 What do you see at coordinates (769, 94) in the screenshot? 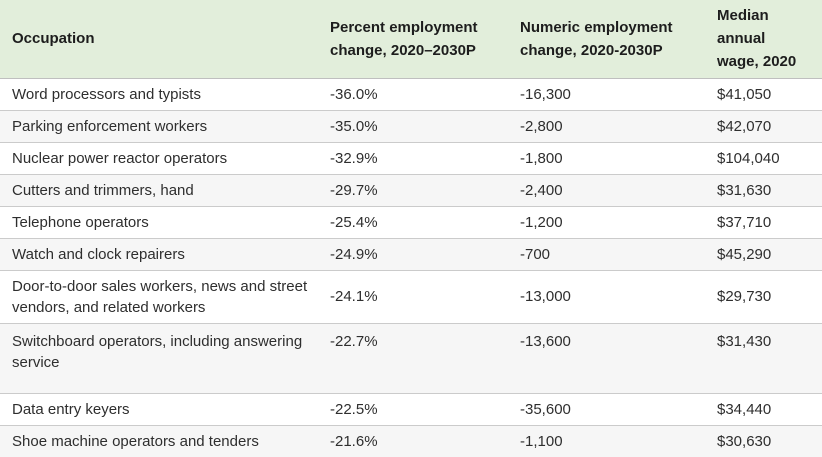
I see `cell-median-wage: $41,050` at bounding box center [769, 94].